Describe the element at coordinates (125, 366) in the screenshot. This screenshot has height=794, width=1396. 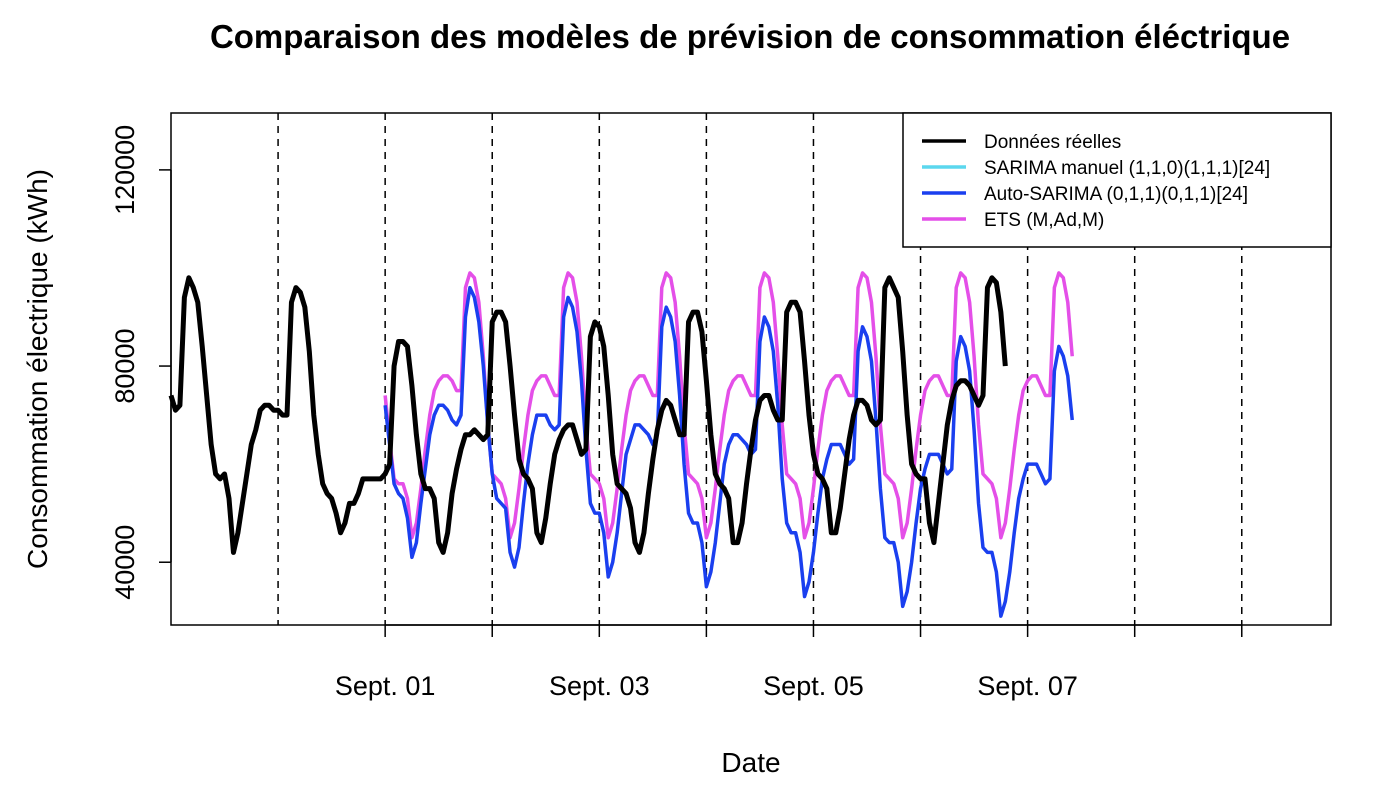
I see `y-tick-label: 80000` at that location.